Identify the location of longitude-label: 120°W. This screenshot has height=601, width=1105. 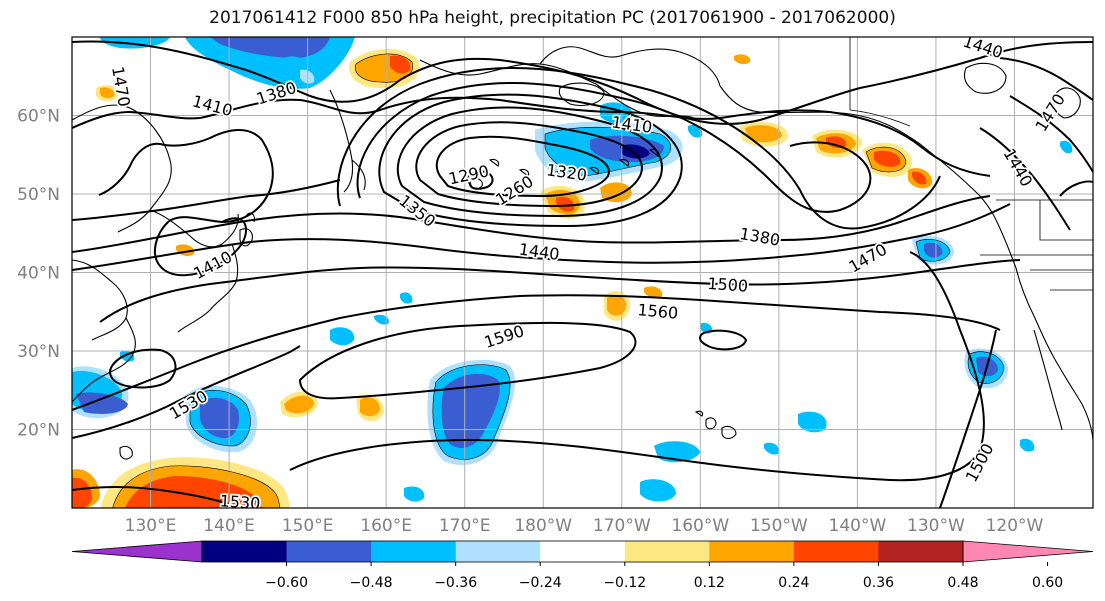
(1015, 526).